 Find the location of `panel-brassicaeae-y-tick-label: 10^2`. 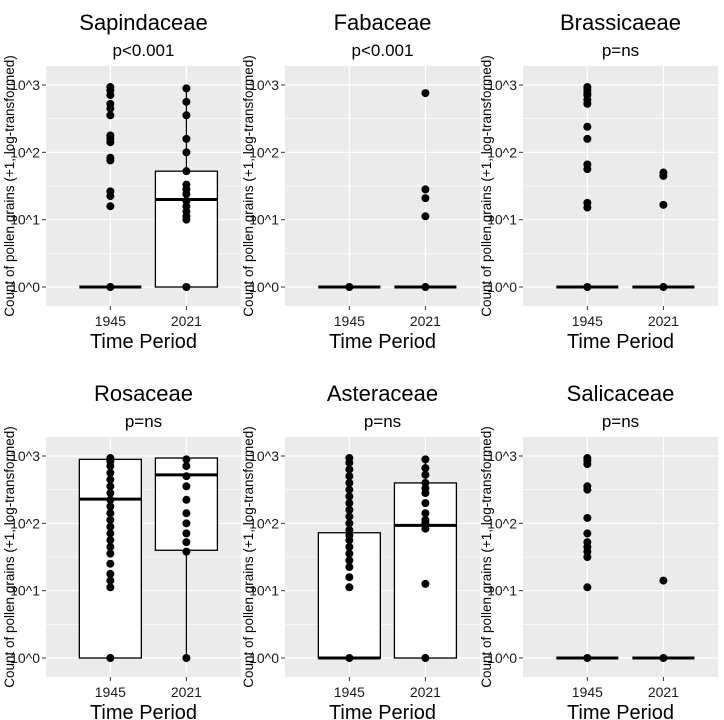

panel-brassicaeae-y-tick-label: 10^2 is located at coordinates (502, 152).